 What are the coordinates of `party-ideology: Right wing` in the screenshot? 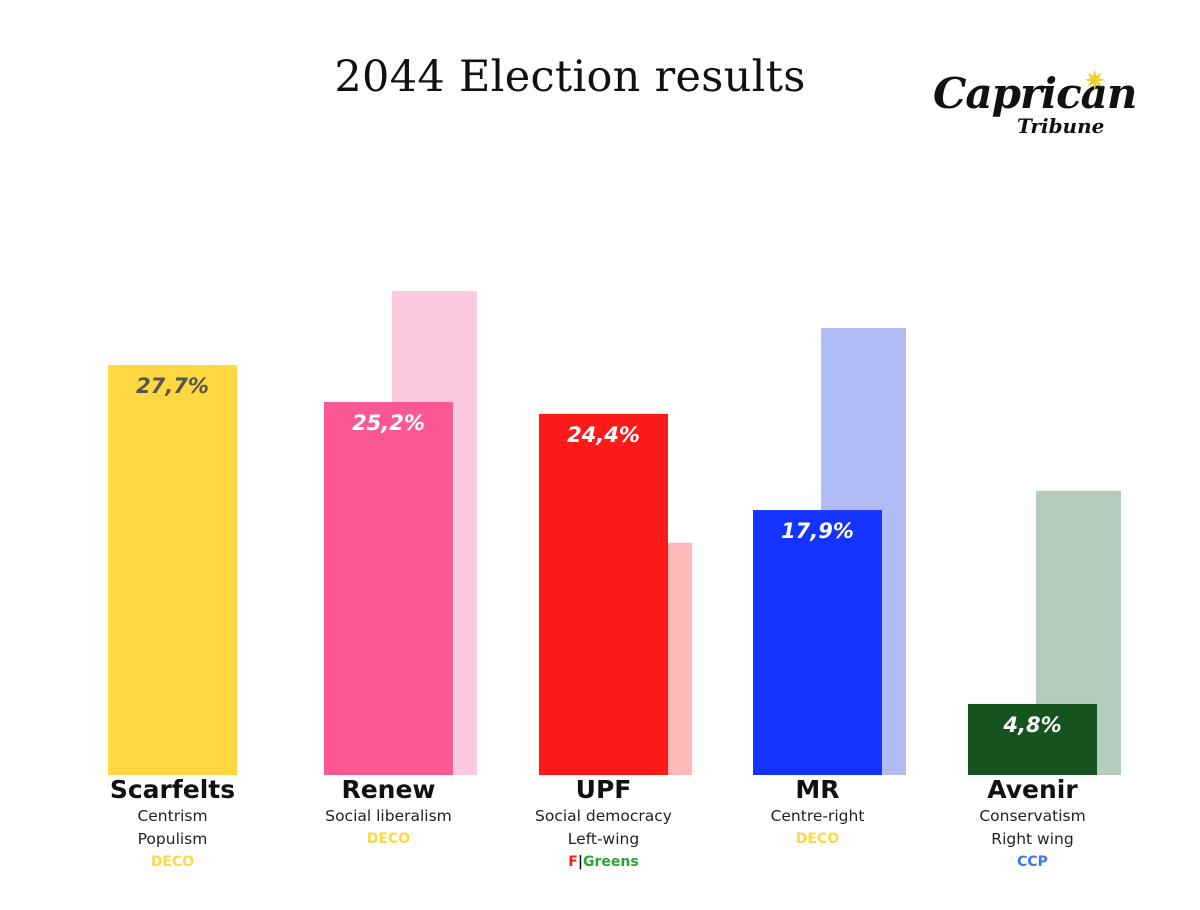 It's located at (1032, 839).